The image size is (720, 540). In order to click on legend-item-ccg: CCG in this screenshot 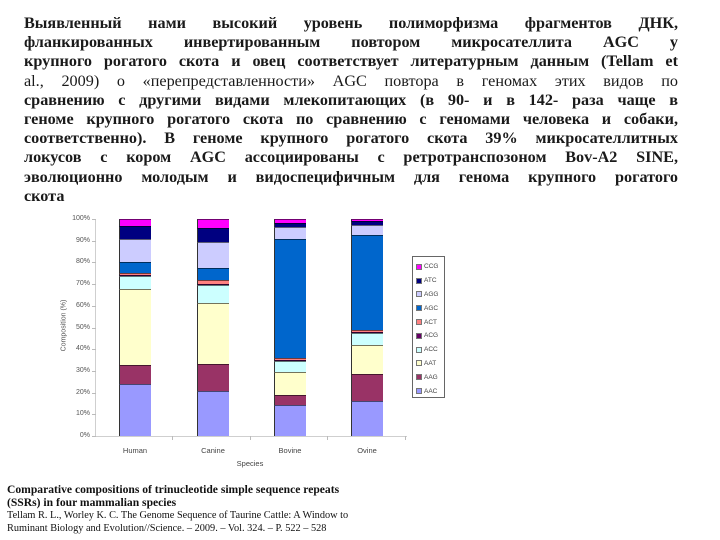, I will do `click(428, 267)`.